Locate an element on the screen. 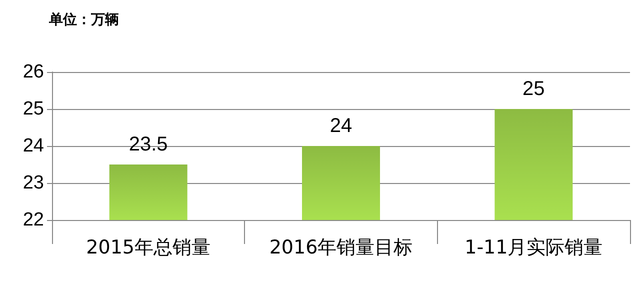 The width and height of the screenshot is (640, 282). y-tick-label: 22 is located at coordinates (33, 220).